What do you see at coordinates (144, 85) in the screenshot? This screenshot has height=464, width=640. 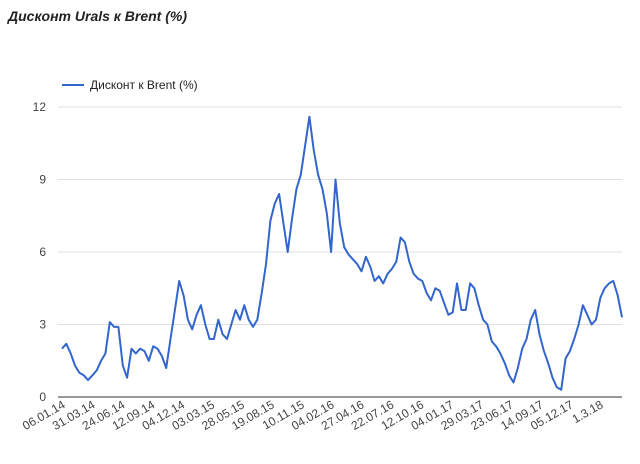 I see `legend-label: Дисконт к Brent (%)` at bounding box center [144, 85].